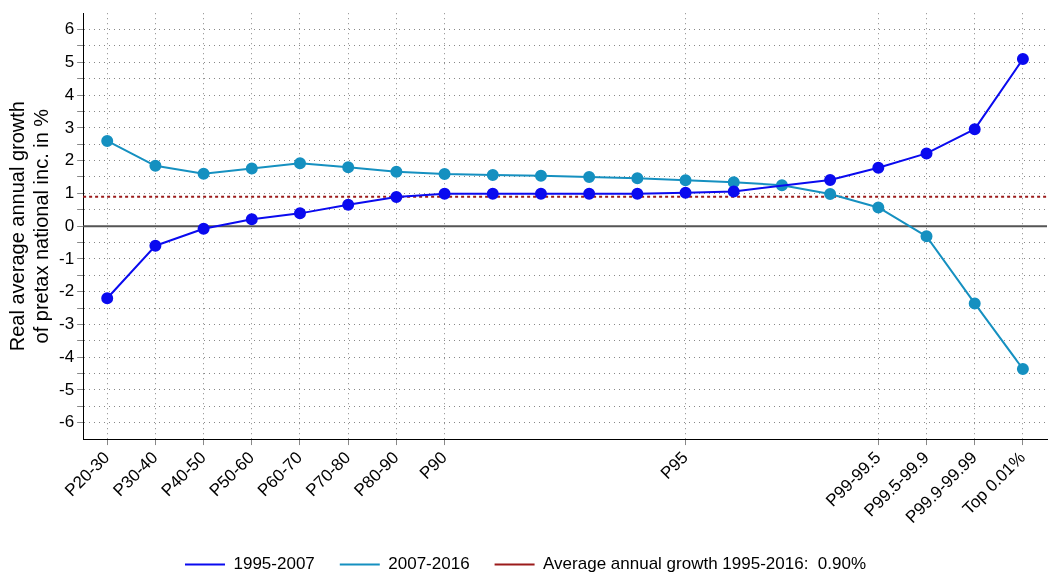  What do you see at coordinates (705, 564) in the screenshot?
I see `legend-label: Average annual growth 1995-2016: 0.90%` at bounding box center [705, 564].